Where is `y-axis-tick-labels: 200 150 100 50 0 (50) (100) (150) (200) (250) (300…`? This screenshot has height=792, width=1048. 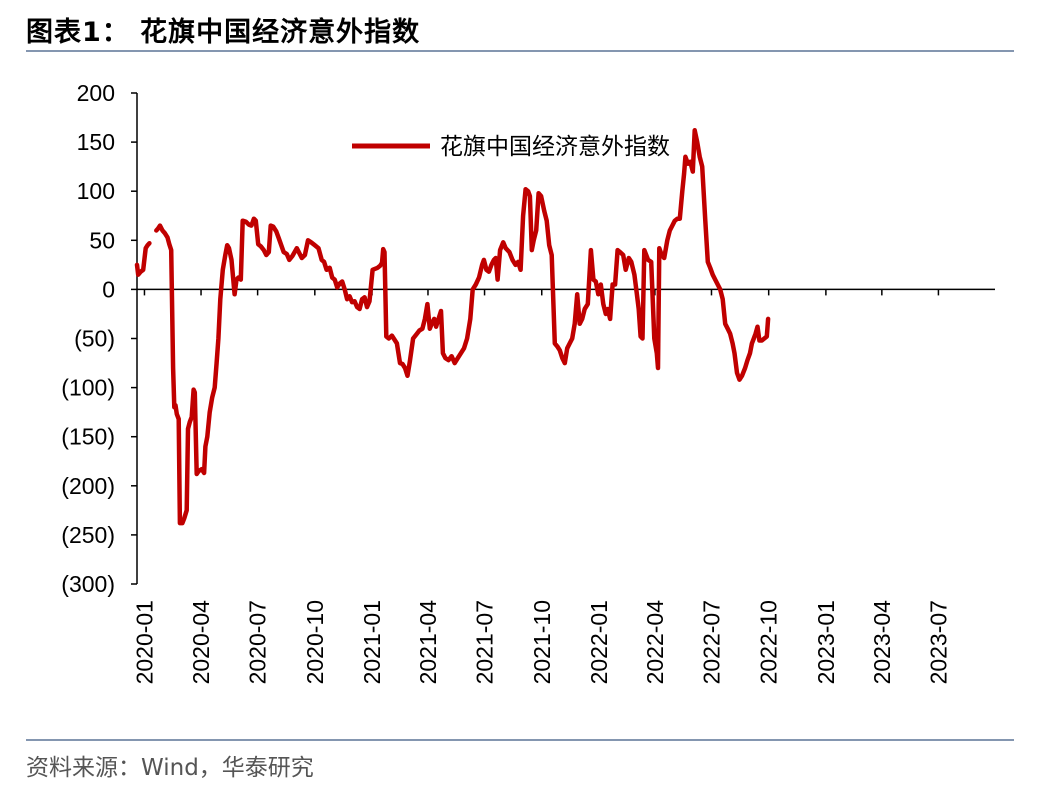
y-axis-tick-labels: 200 150 100 50 0 (50) (100) (150) (200) (250) (300… is located at coordinates (88, 338).